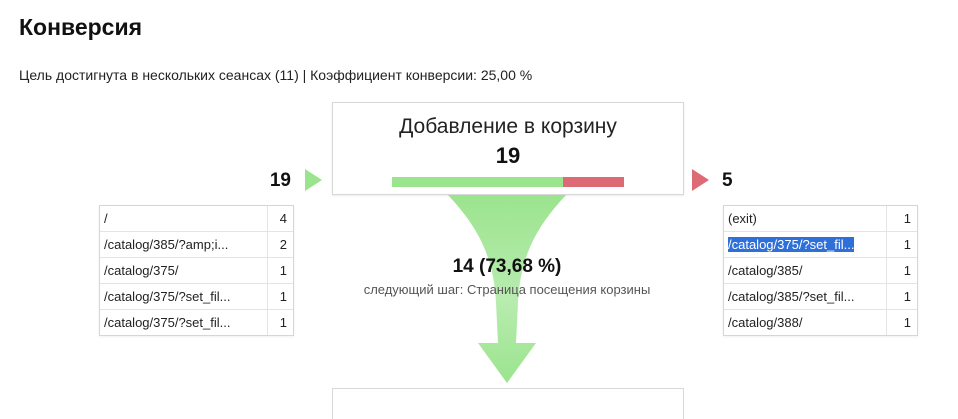  I want to click on entrance-path-count: 2, so click(283, 244).